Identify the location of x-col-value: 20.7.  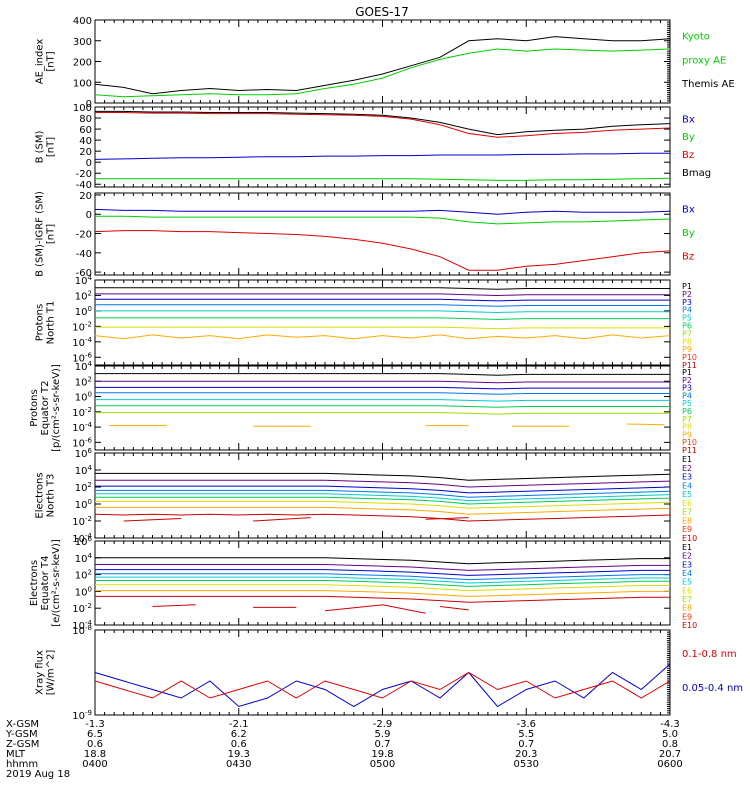
(670, 754).